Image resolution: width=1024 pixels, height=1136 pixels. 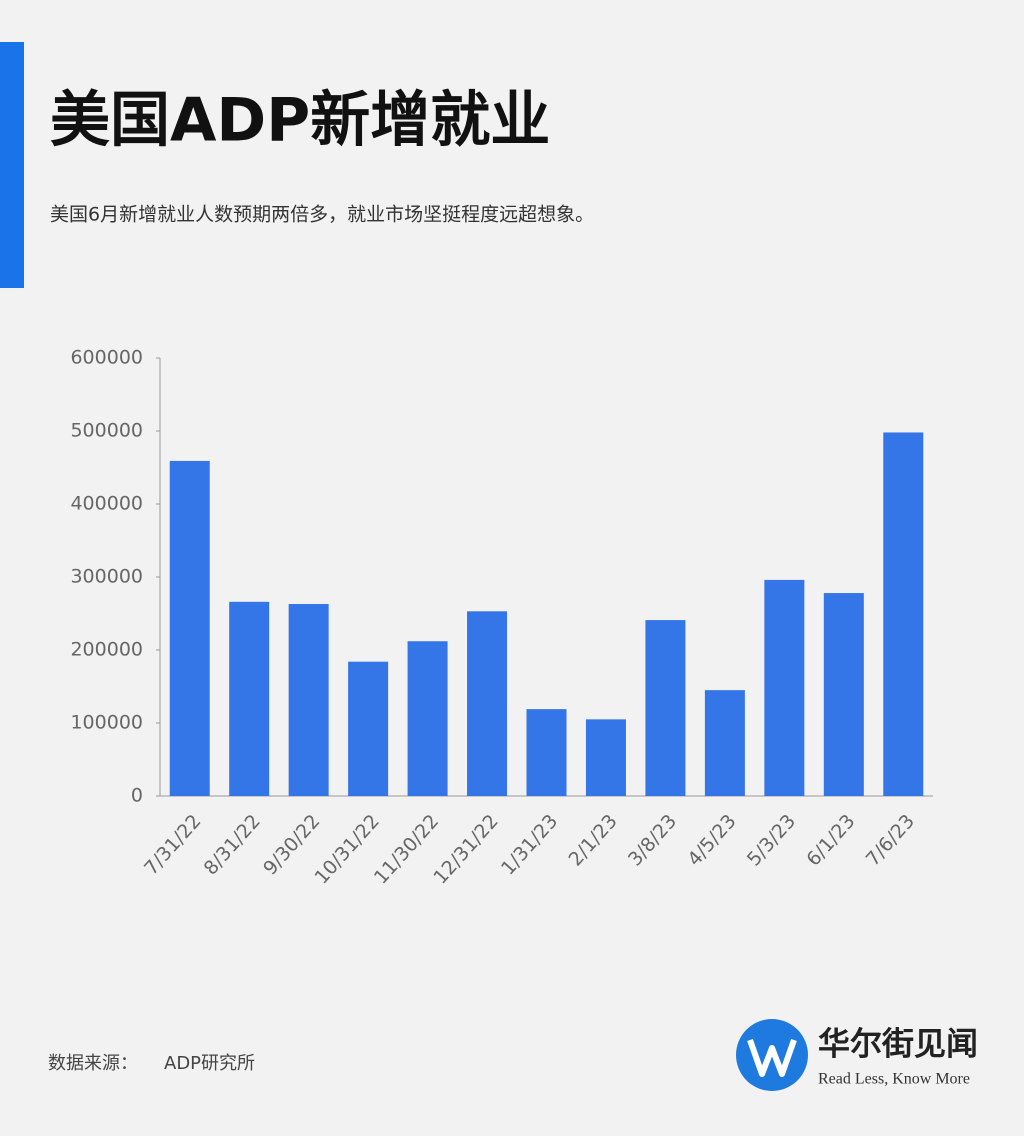 I want to click on y-tick-label: 200000, so click(x=106, y=650).